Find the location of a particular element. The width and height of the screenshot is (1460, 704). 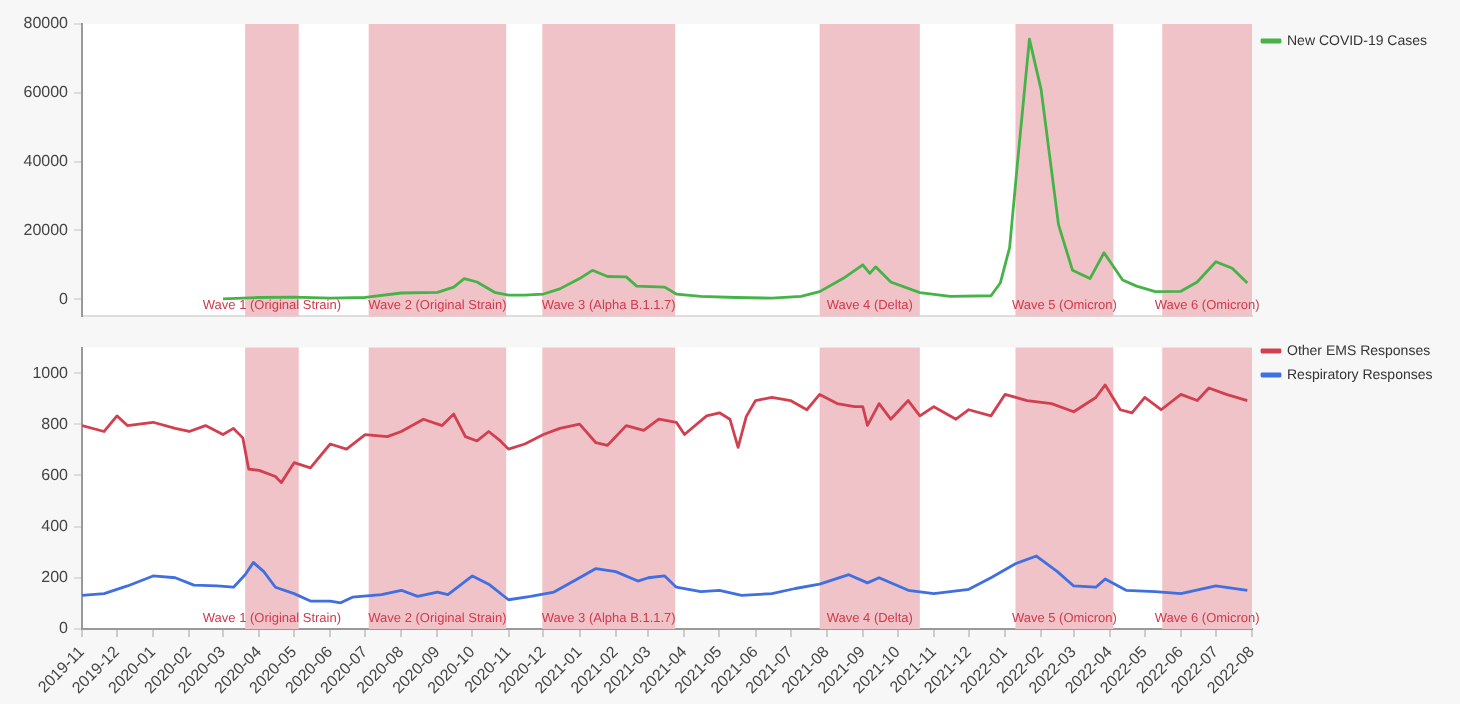

y-tick-label: 200 is located at coordinates (55, 577).